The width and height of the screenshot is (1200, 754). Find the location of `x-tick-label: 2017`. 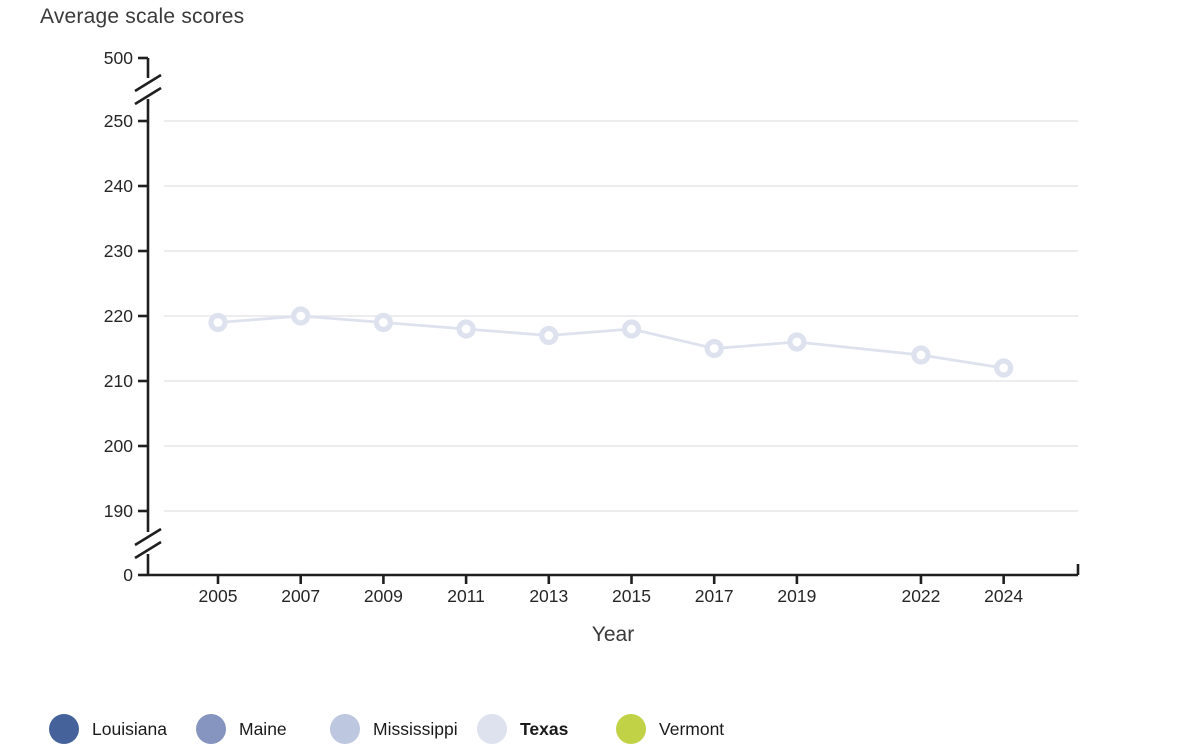

x-tick-label: 2017 is located at coordinates (714, 596).